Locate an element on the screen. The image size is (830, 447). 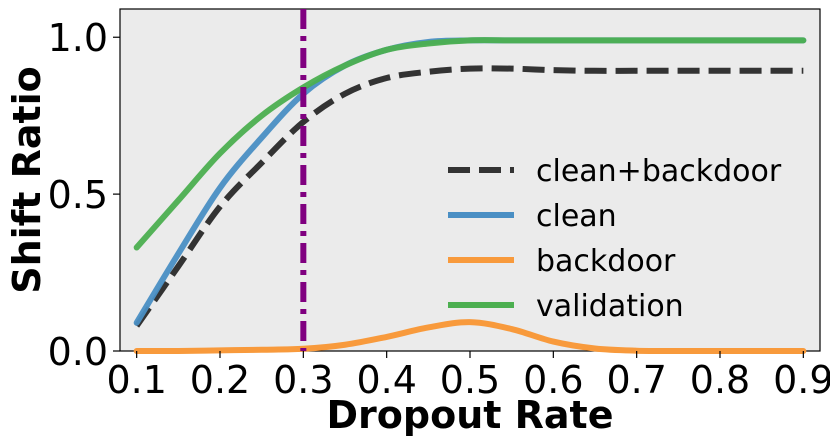
y-tick-label: 0.0 is located at coordinates (78, 352).